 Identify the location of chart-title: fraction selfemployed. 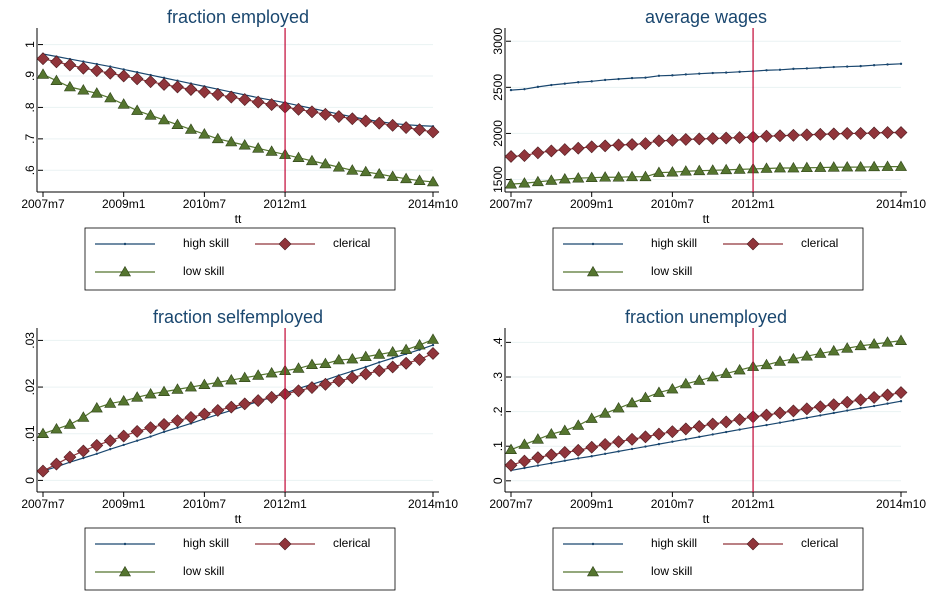
(238, 317).